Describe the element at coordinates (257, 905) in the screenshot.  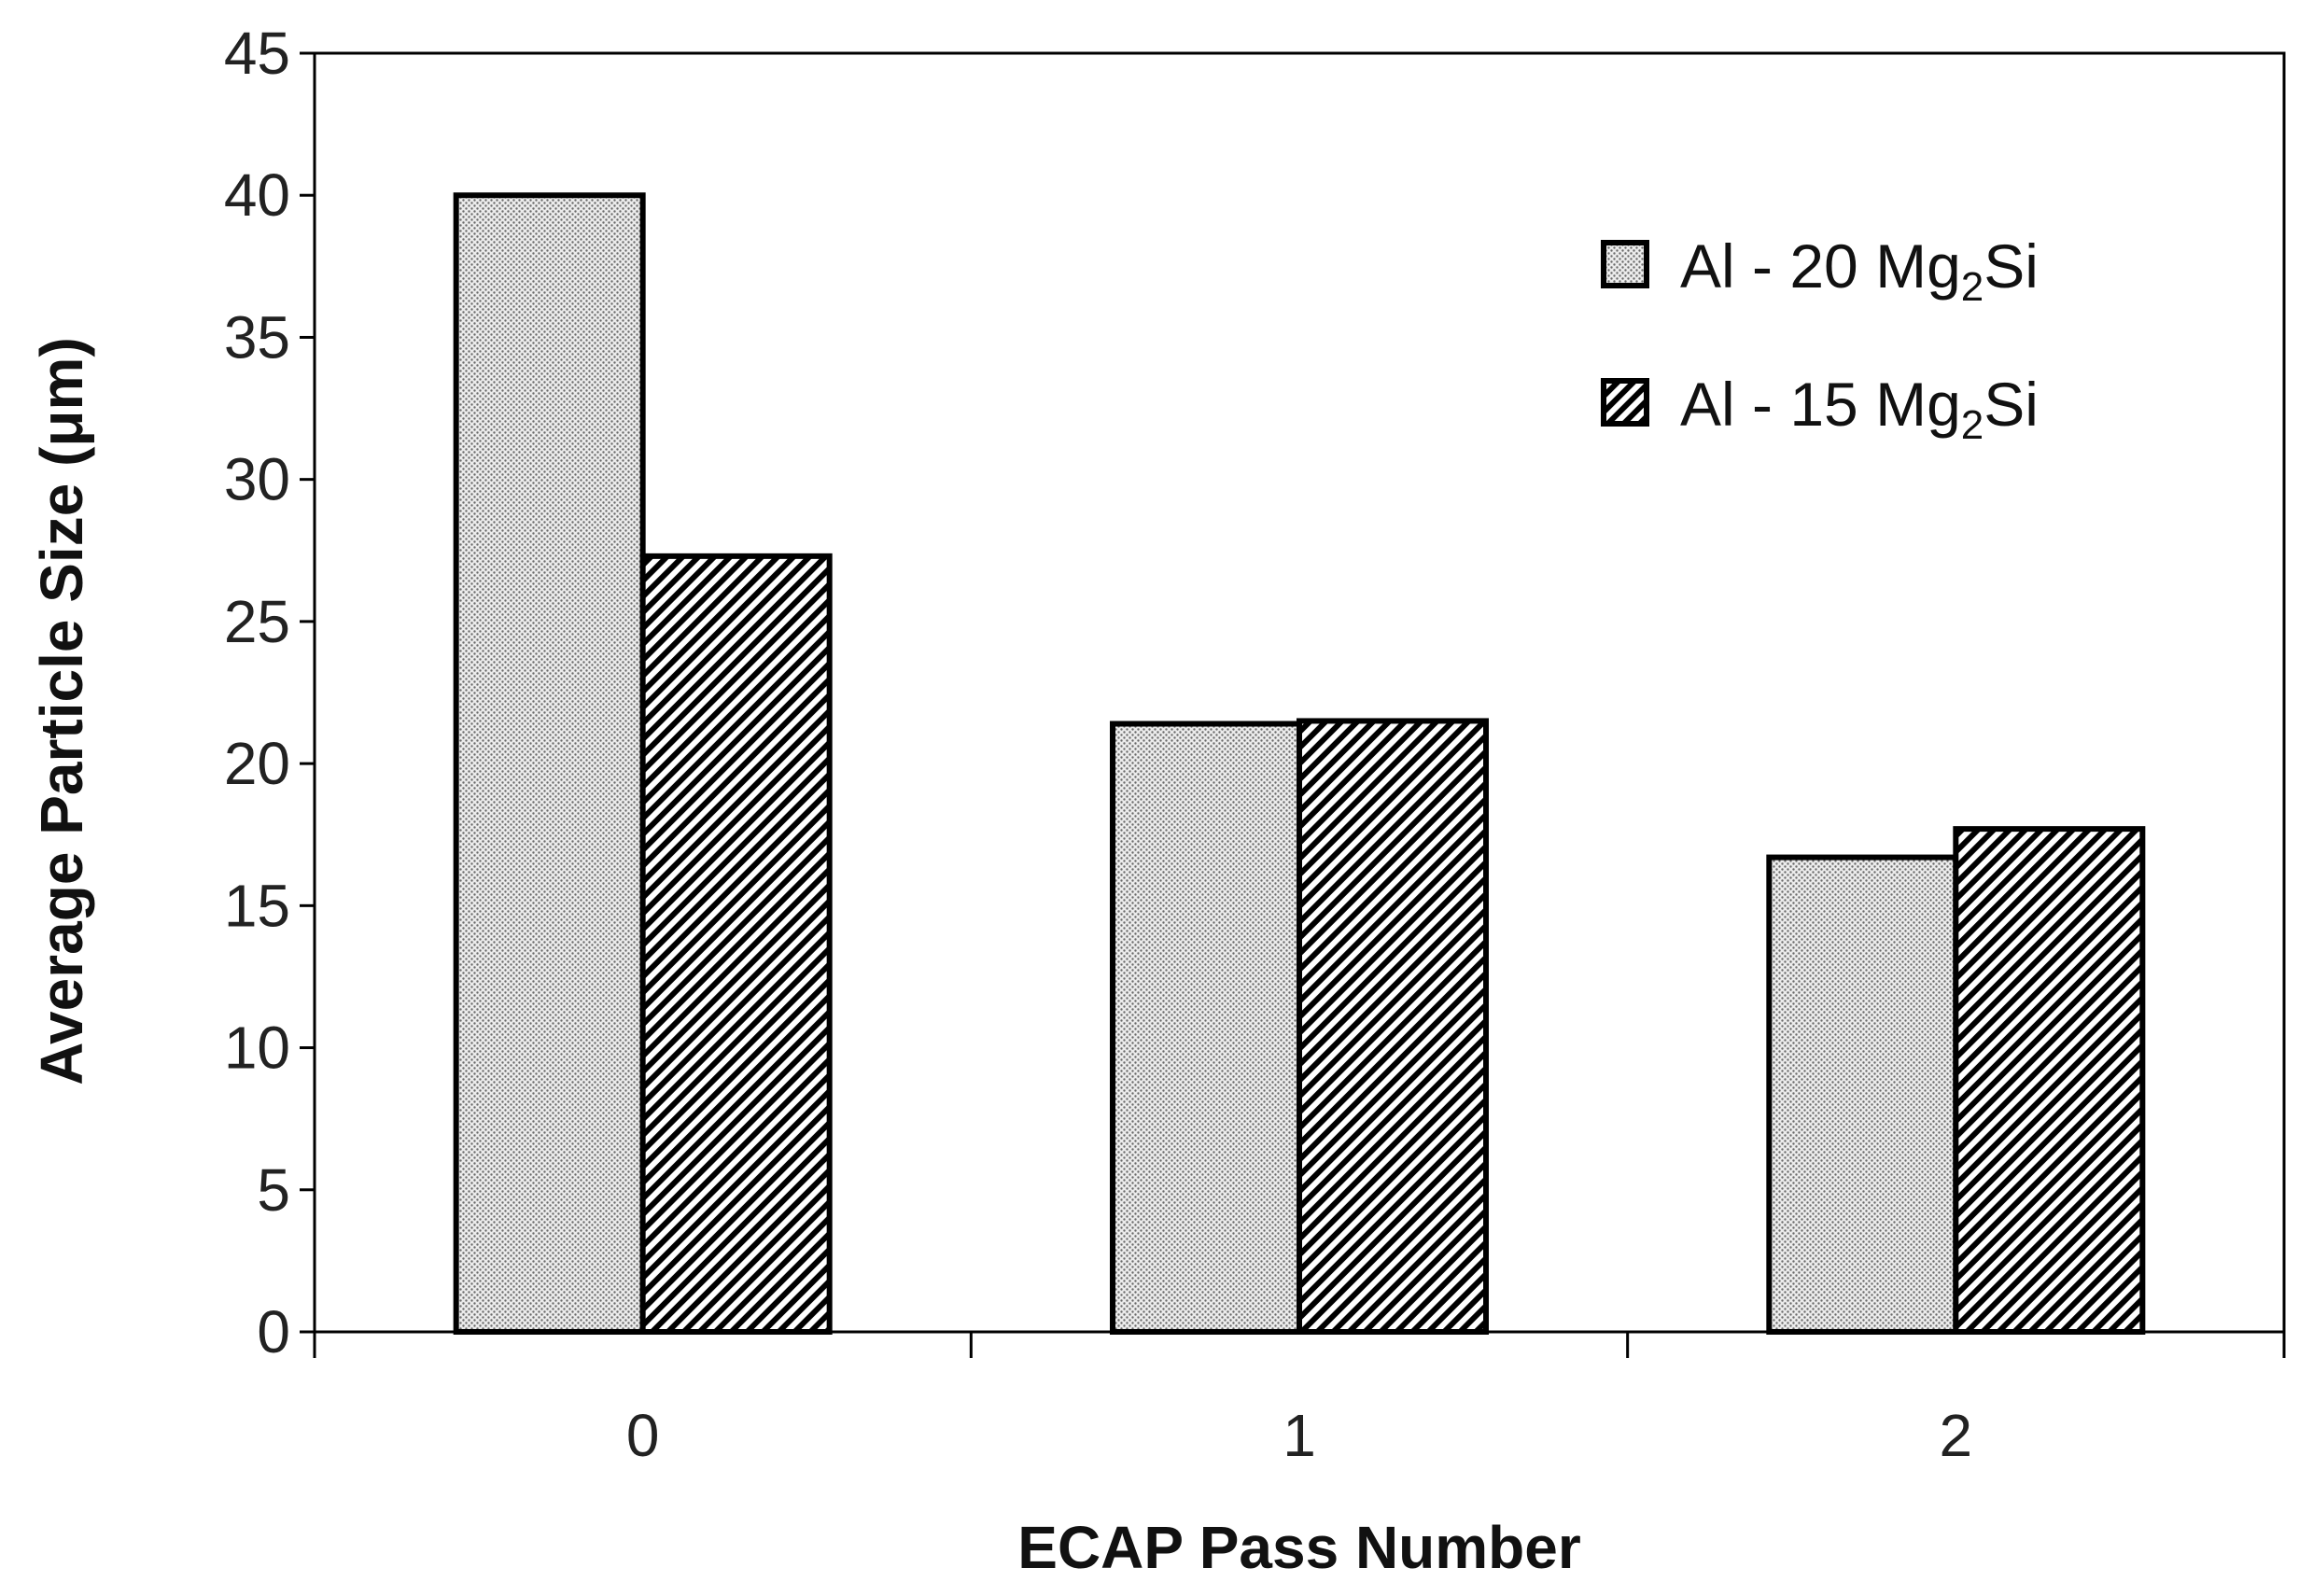
I see `y-tick-label: 15` at that location.